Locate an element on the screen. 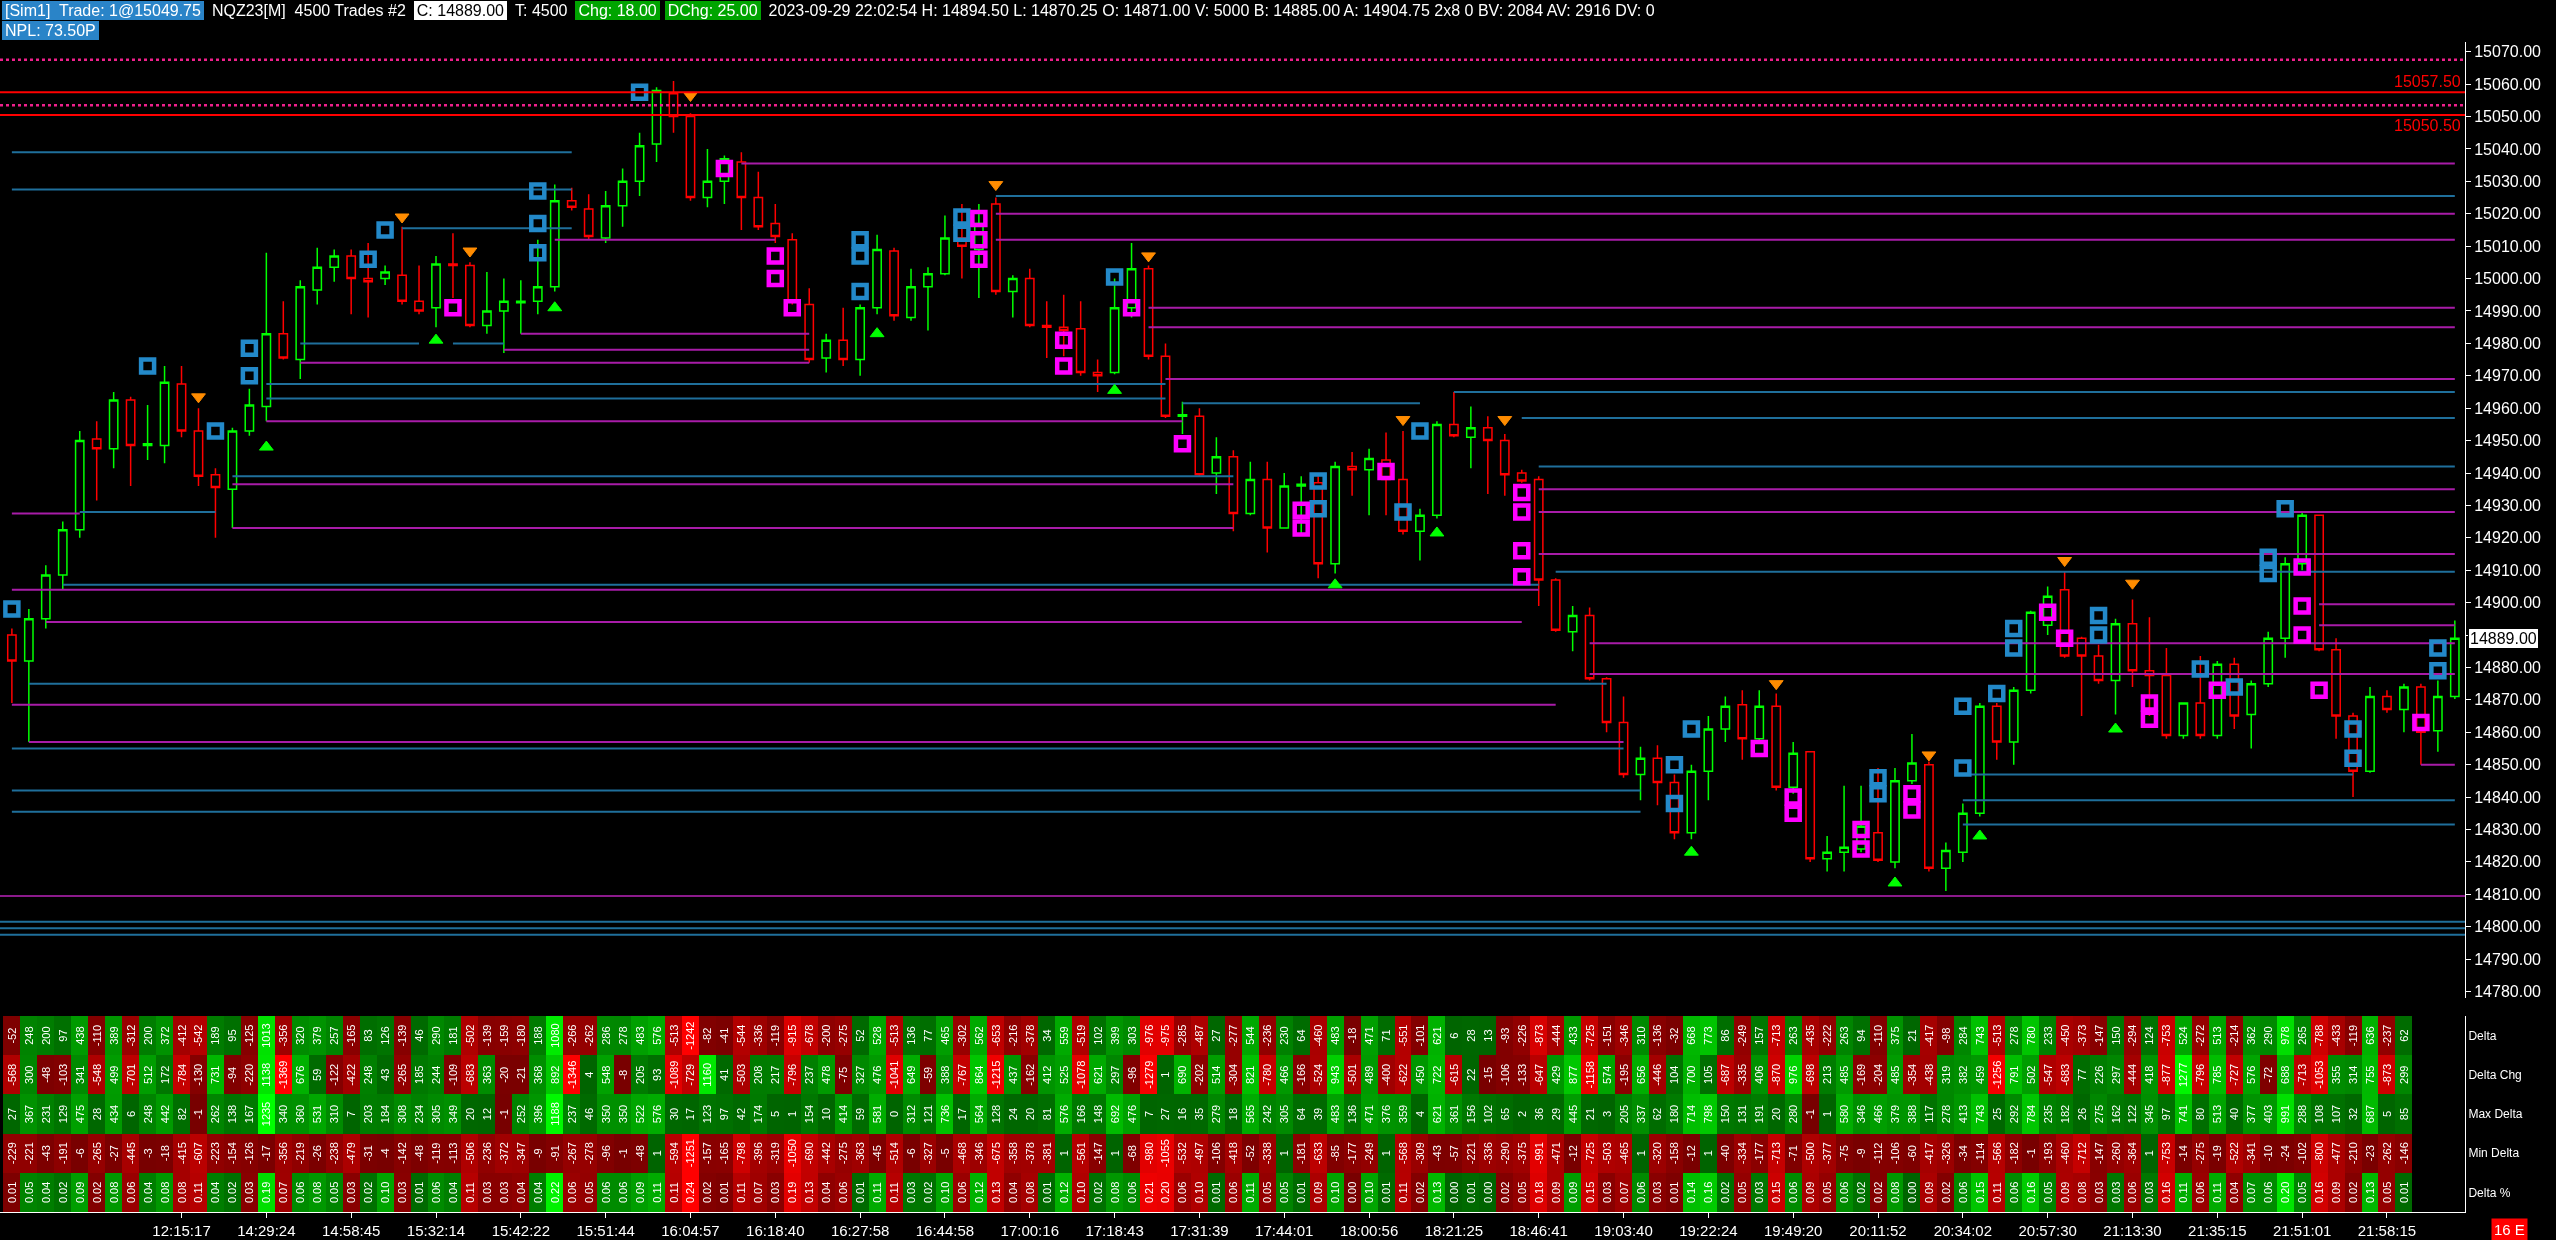 This screenshot has height=1240, width=2556. data-label: -422 is located at coordinates (351, 1074).